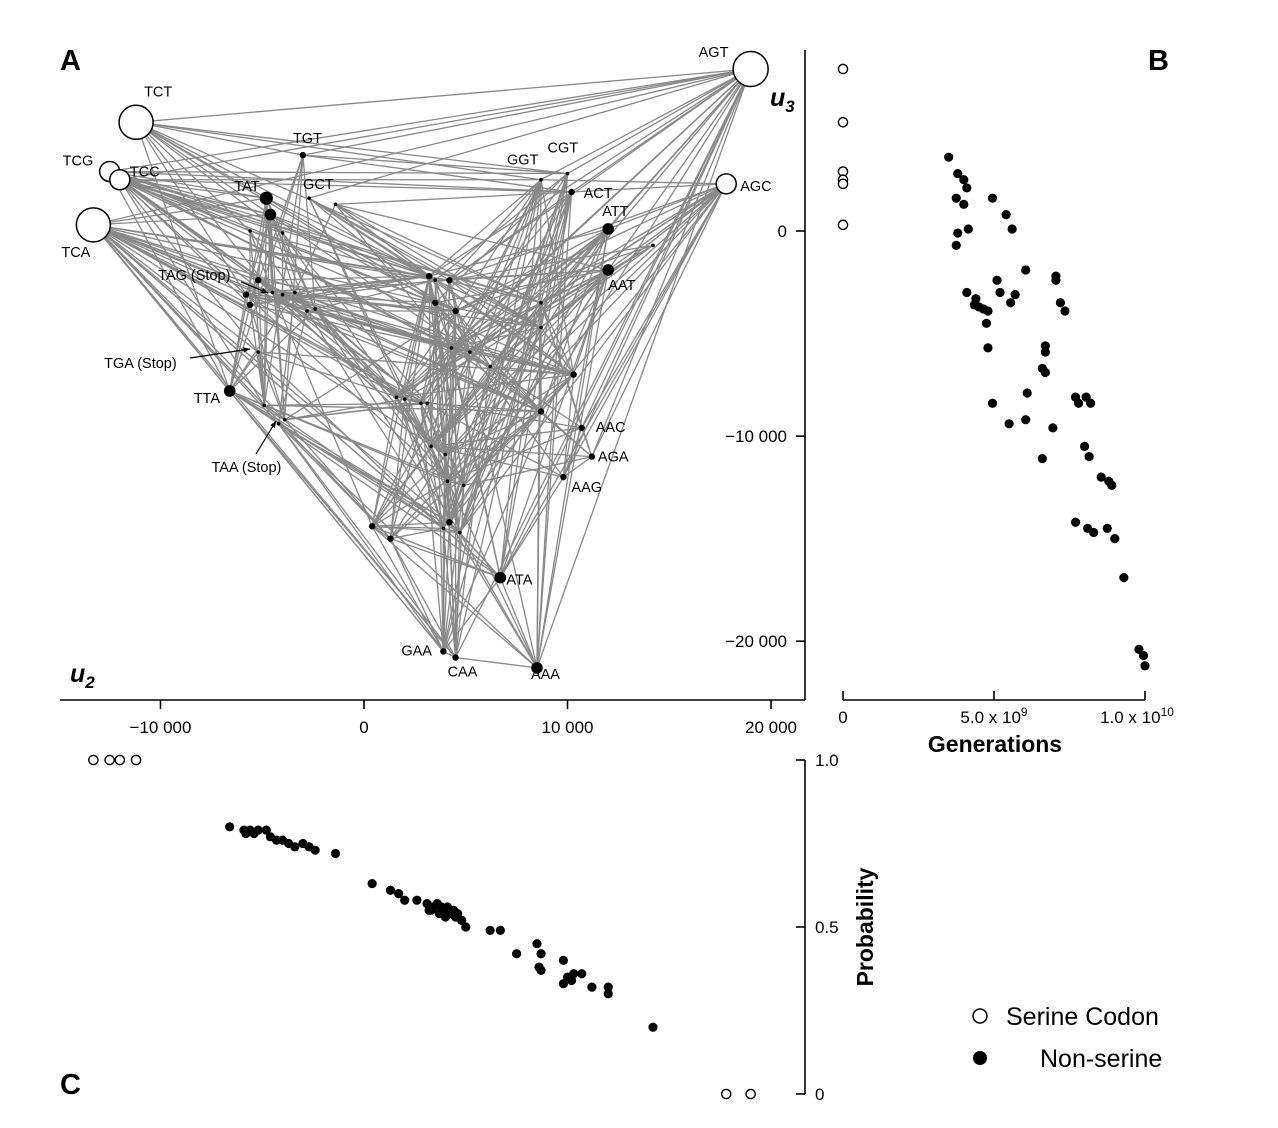 This screenshot has width=1278, height=1128. What do you see at coordinates (136, 122) in the screenshot?
I see `codon-node-tct` at bounding box center [136, 122].